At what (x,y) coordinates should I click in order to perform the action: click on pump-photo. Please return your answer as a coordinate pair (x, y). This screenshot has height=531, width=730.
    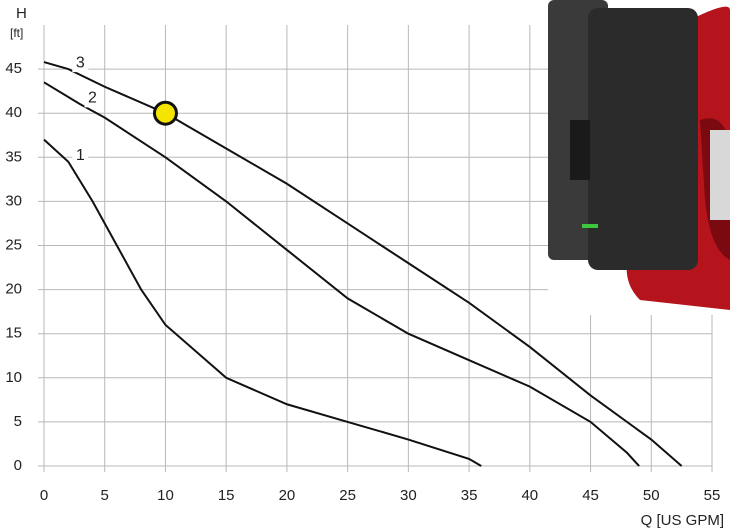
    Looking at the image, I should click on (639, 157).